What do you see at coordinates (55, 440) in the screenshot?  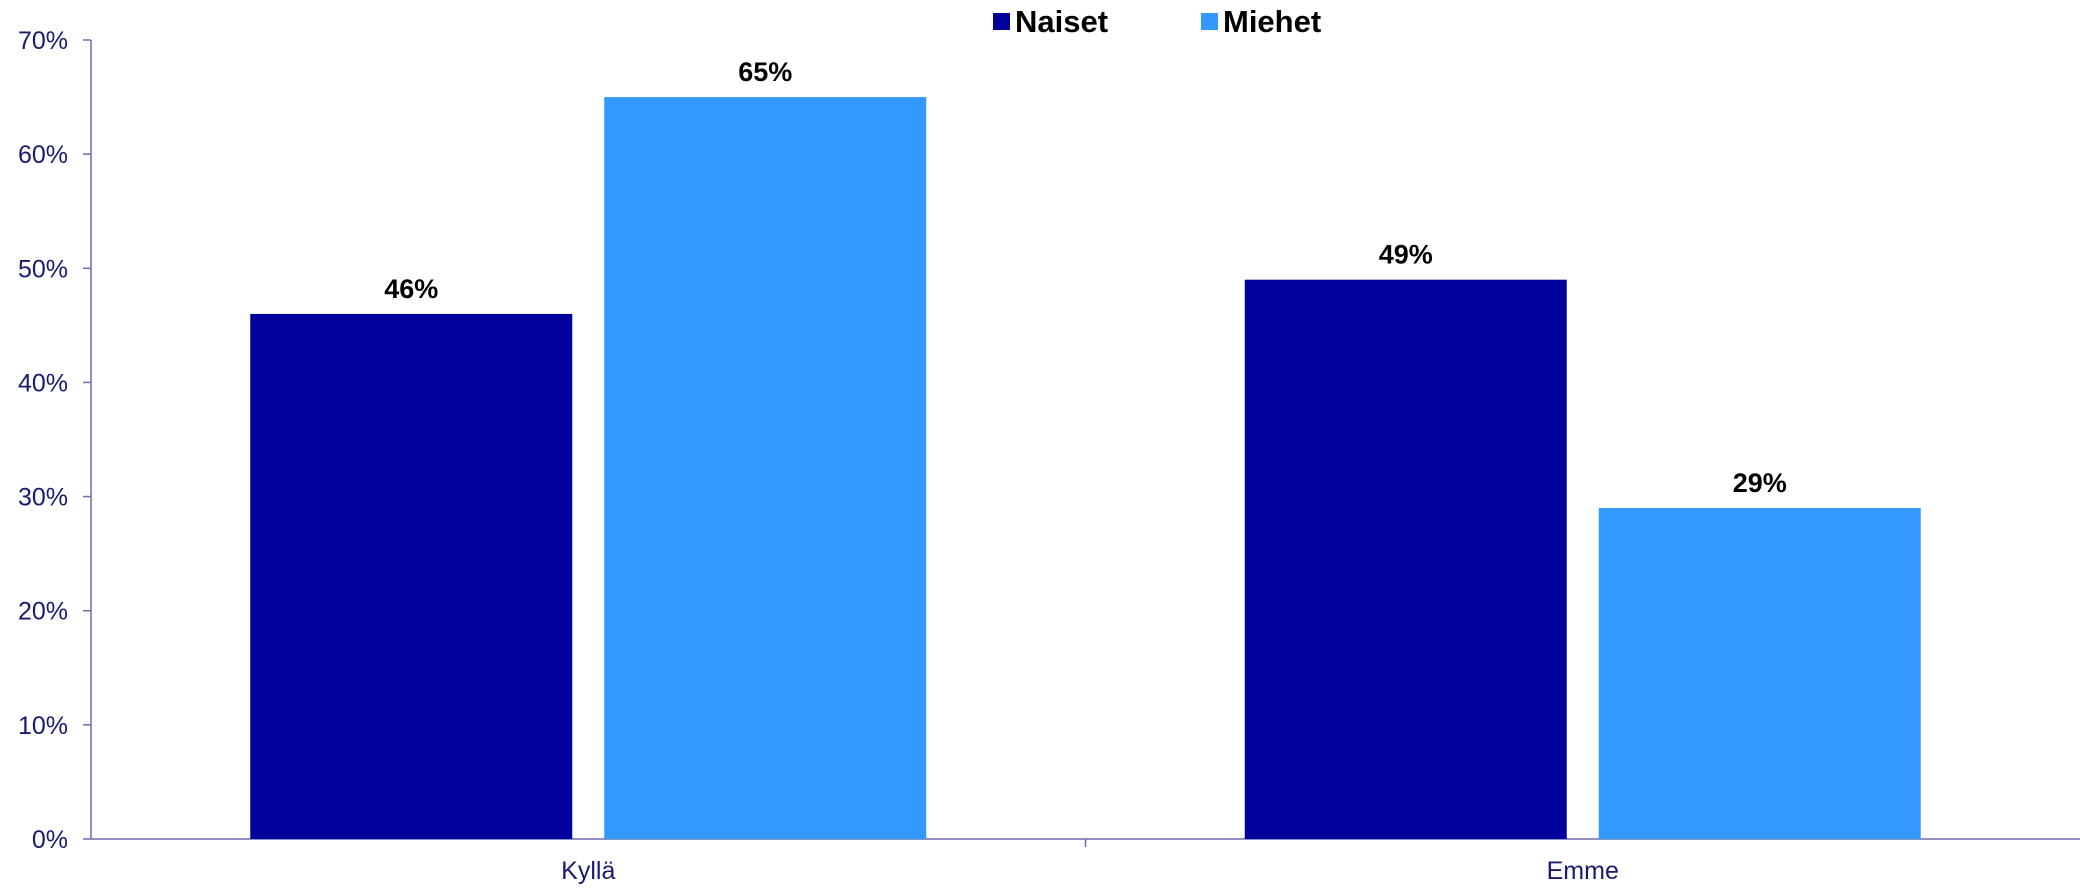 I see `y-axis: 0% 10% 20% 30% 40% 50% 60% 70%` at bounding box center [55, 440].